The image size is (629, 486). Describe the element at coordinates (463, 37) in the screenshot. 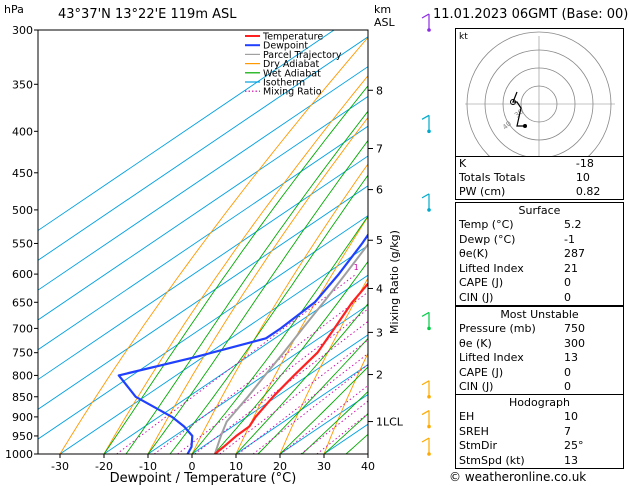

I see `hodograph-unit-label: kt` at that location.